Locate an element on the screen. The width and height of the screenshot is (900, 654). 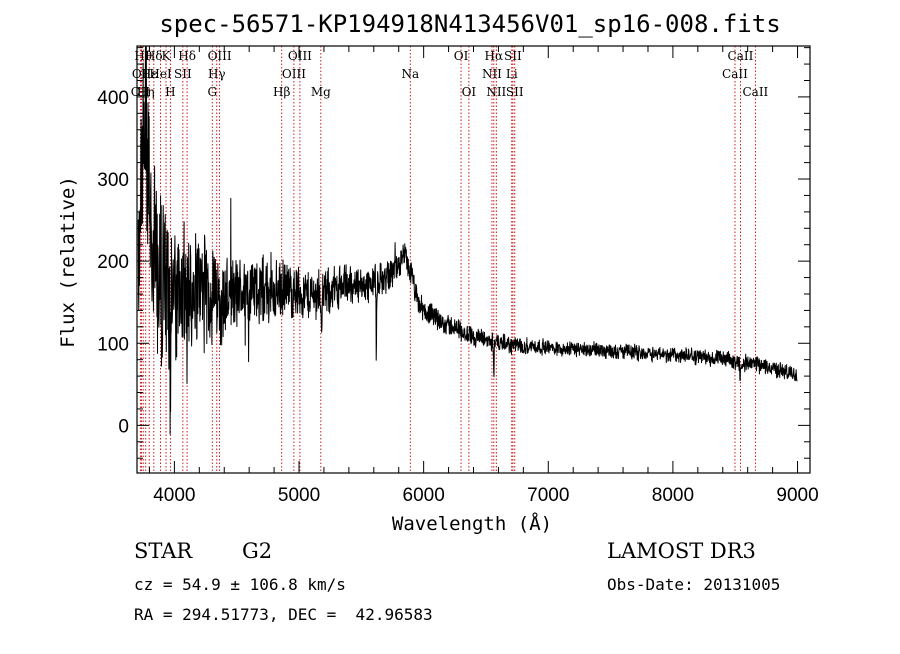
x-tick-label: 5000 is located at coordinates (299, 495).